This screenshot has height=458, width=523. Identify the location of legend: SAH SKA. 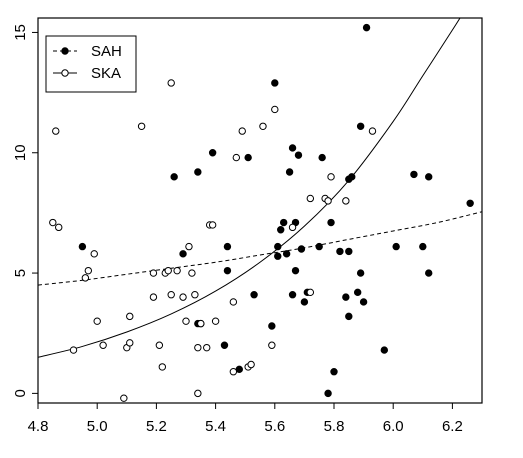
(91, 64).